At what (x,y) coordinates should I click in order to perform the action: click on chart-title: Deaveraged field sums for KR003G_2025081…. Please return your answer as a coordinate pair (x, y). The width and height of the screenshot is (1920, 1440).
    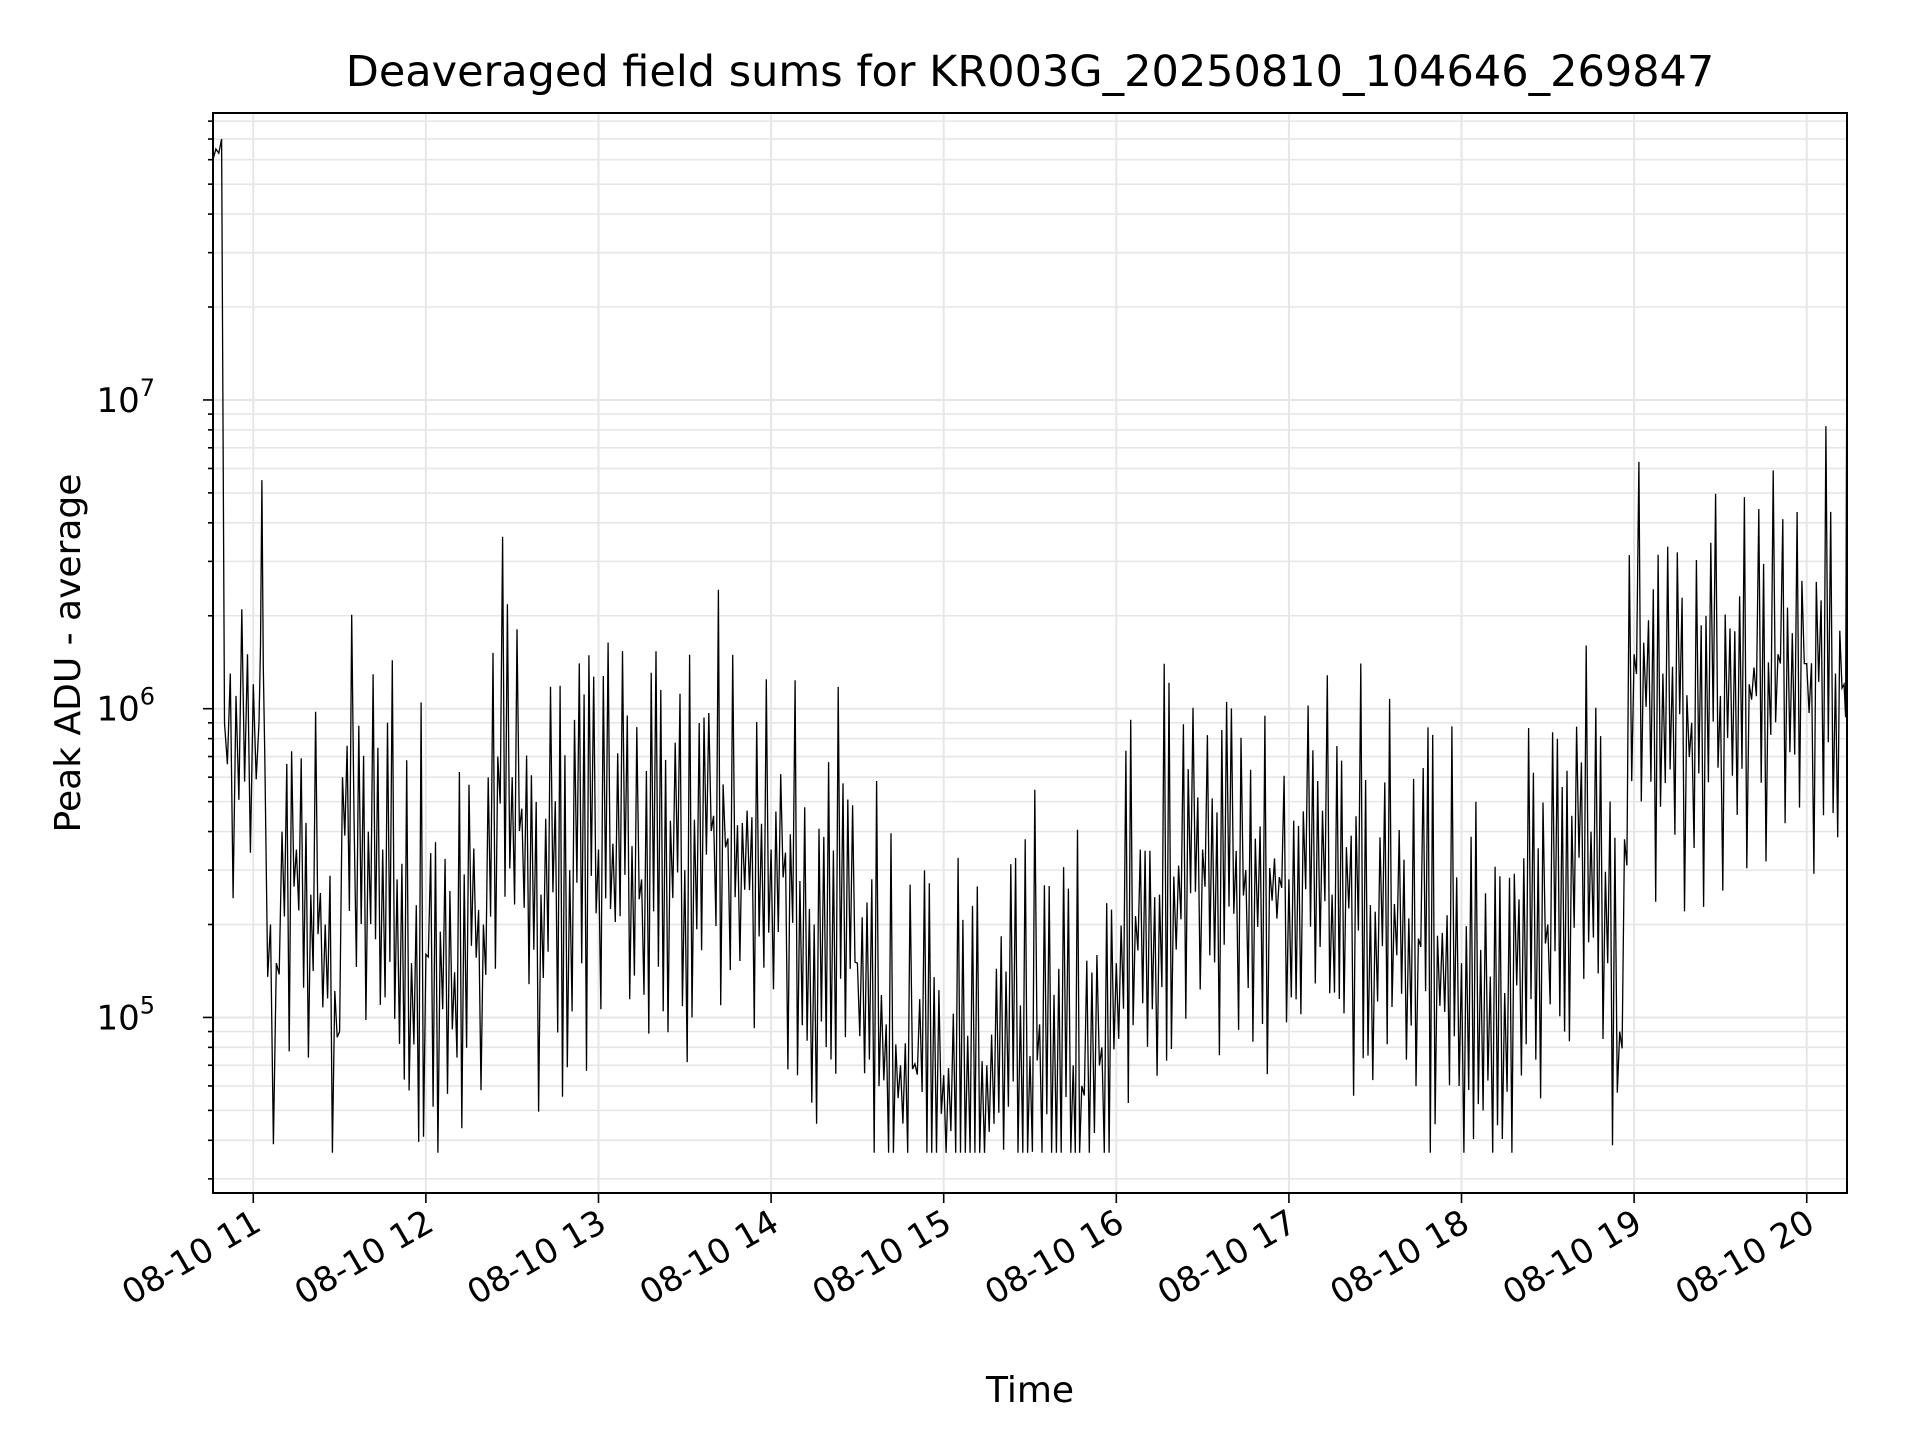
    Looking at the image, I should click on (1030, 72).